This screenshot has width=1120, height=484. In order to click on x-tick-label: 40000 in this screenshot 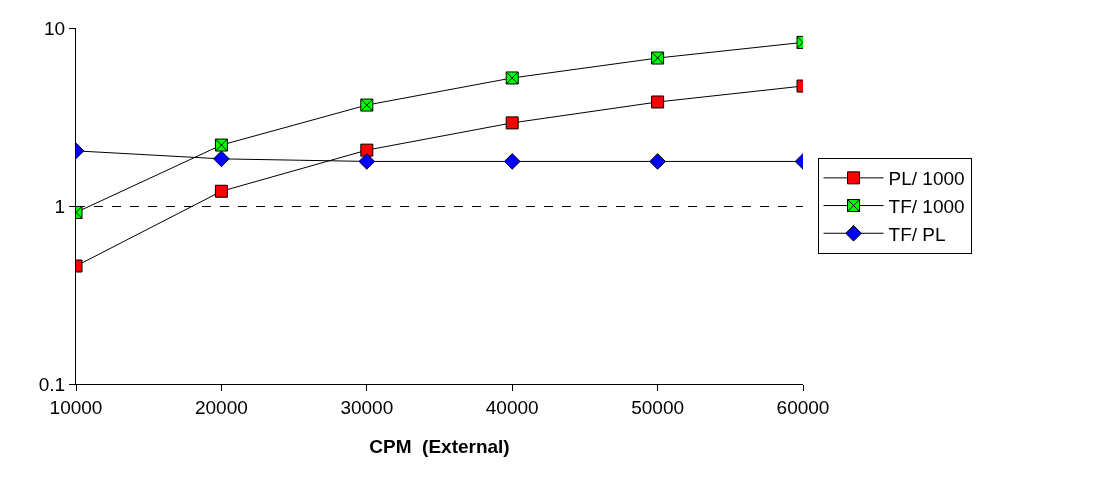, I will do `click(512, 407)`.